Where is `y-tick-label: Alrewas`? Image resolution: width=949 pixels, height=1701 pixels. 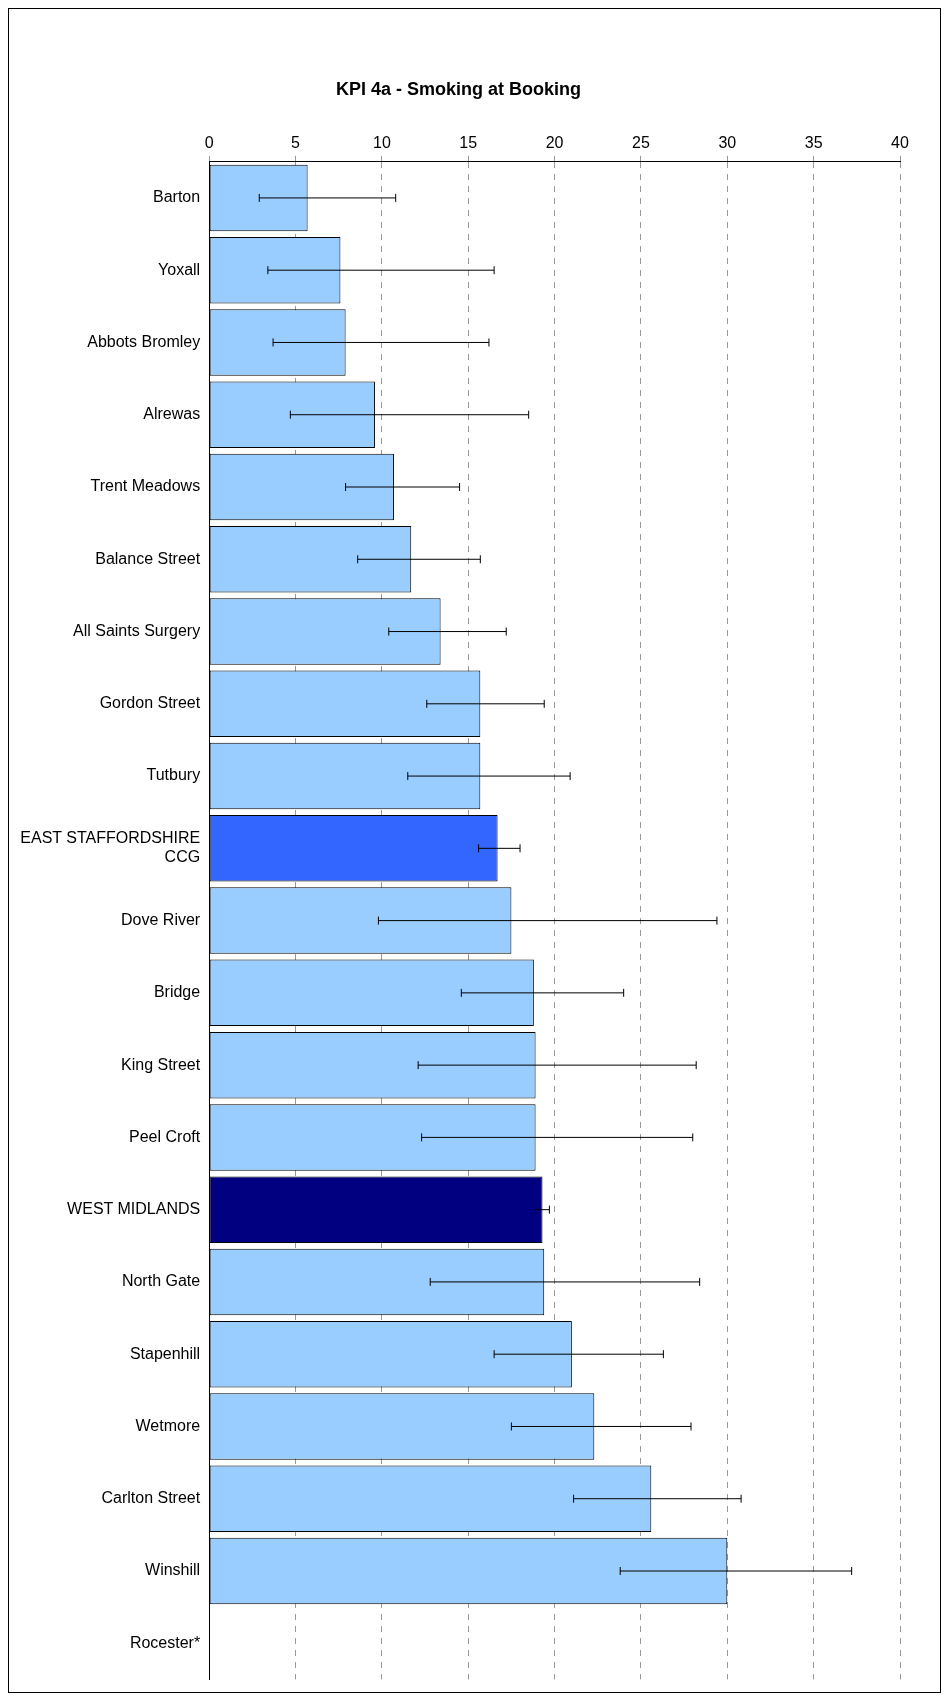 y-tick-label: Alrewas is located at coordinates (172, 414).